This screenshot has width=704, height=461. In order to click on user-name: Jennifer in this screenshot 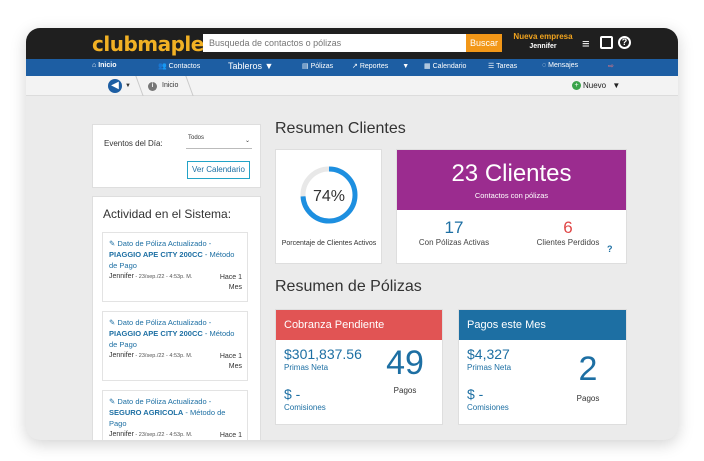, I will do `click(543, 46)`.